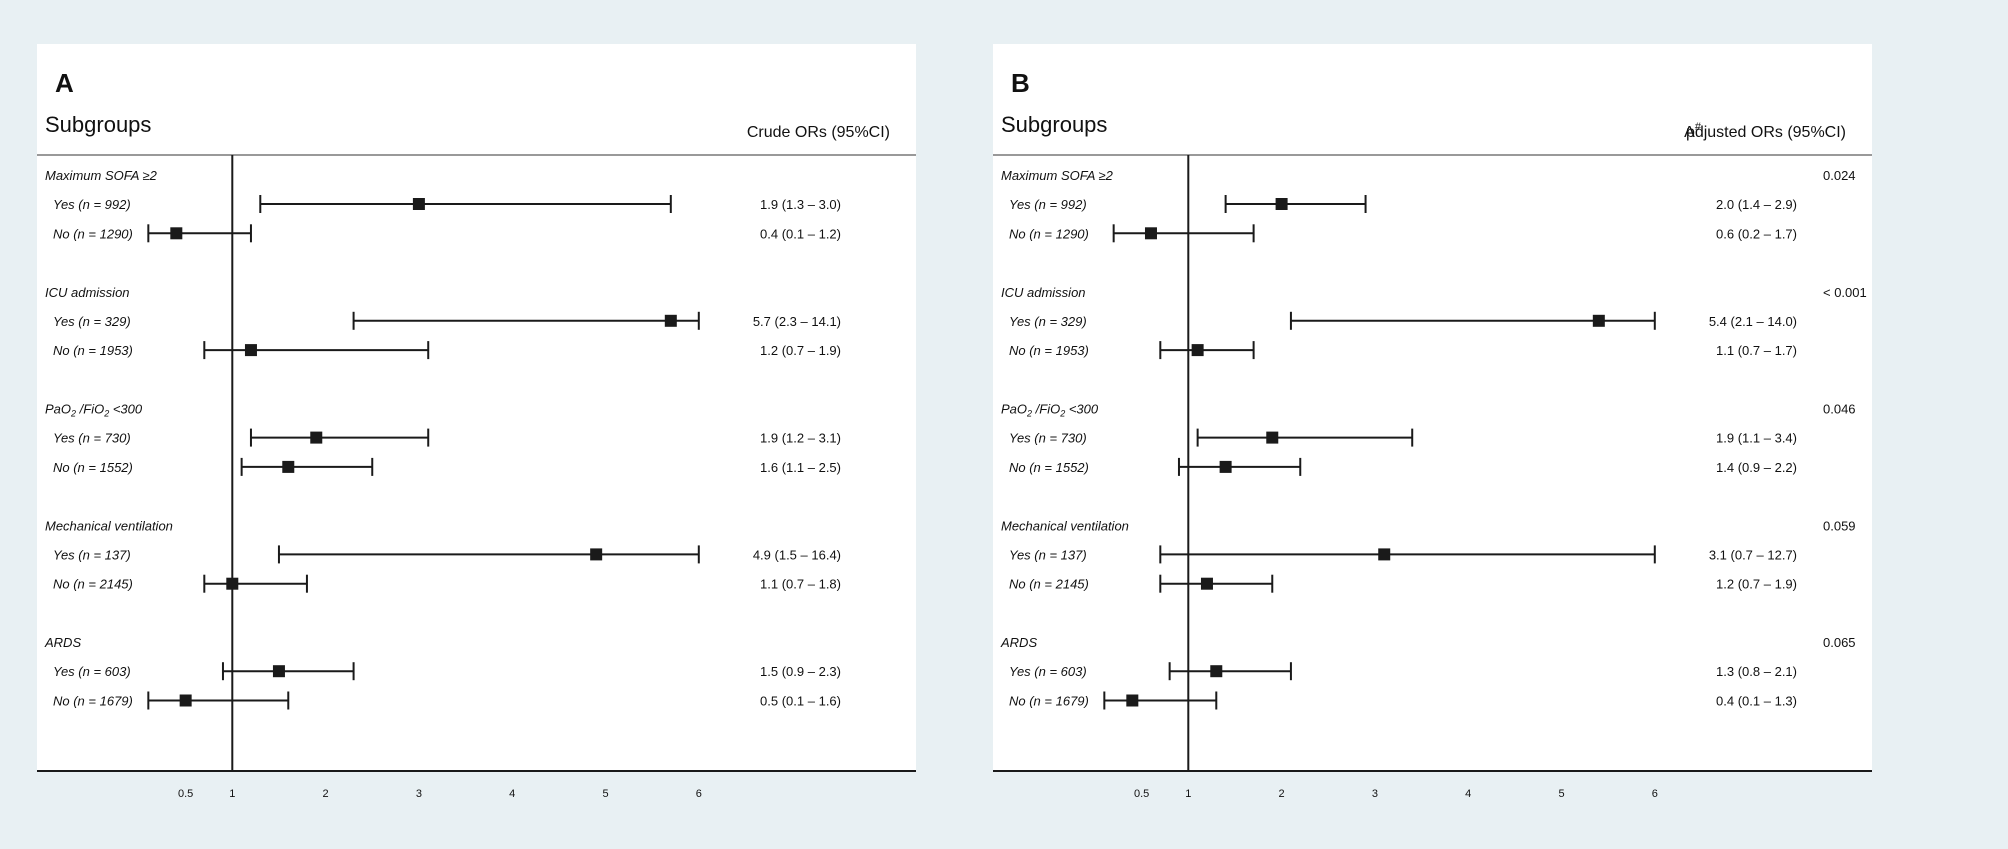  What do you see at coordinates (1756, 467) in the screenshot?
I see `or-ci-text: 1.4 (0.9 – 2.2)` at bounding box center [1756, 467].